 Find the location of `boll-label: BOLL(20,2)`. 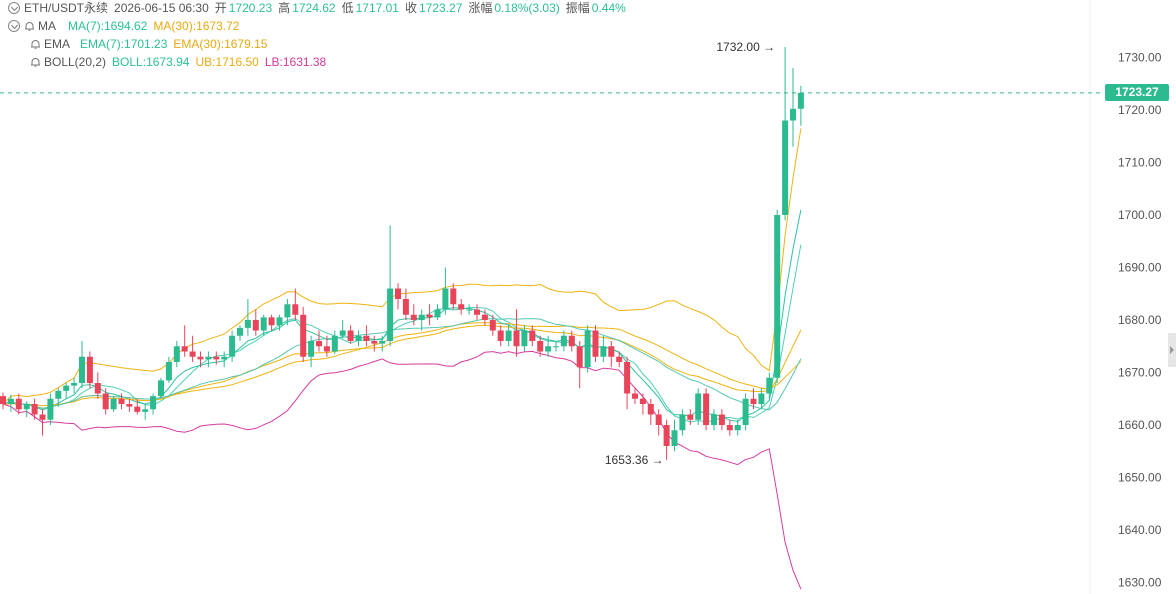

boll-label: BOLL(20,2) is located at coordinates (75, 62).